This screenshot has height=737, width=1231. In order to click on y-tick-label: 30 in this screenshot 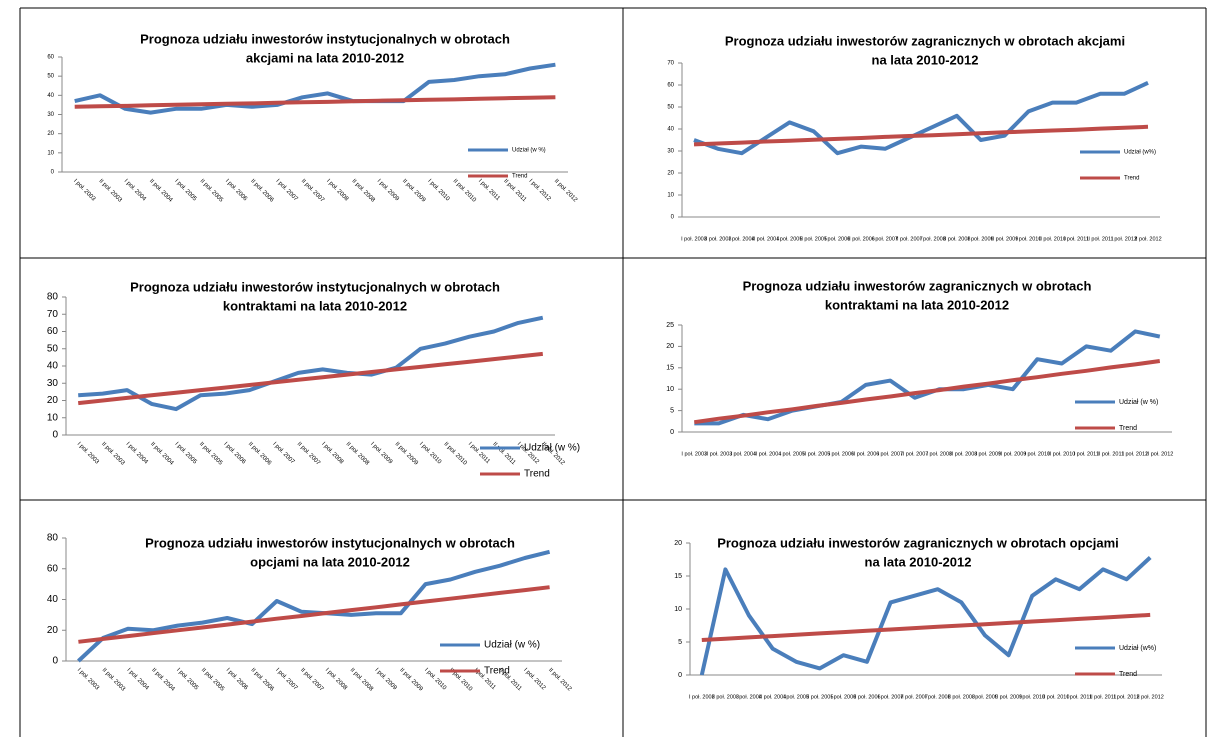, I will do `click(50, 115)`.